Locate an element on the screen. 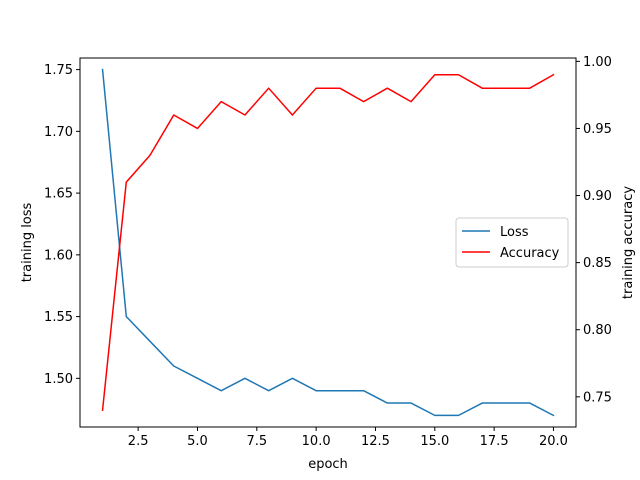  x-tick-label: 10.0 is located at coordinates (316, 441).